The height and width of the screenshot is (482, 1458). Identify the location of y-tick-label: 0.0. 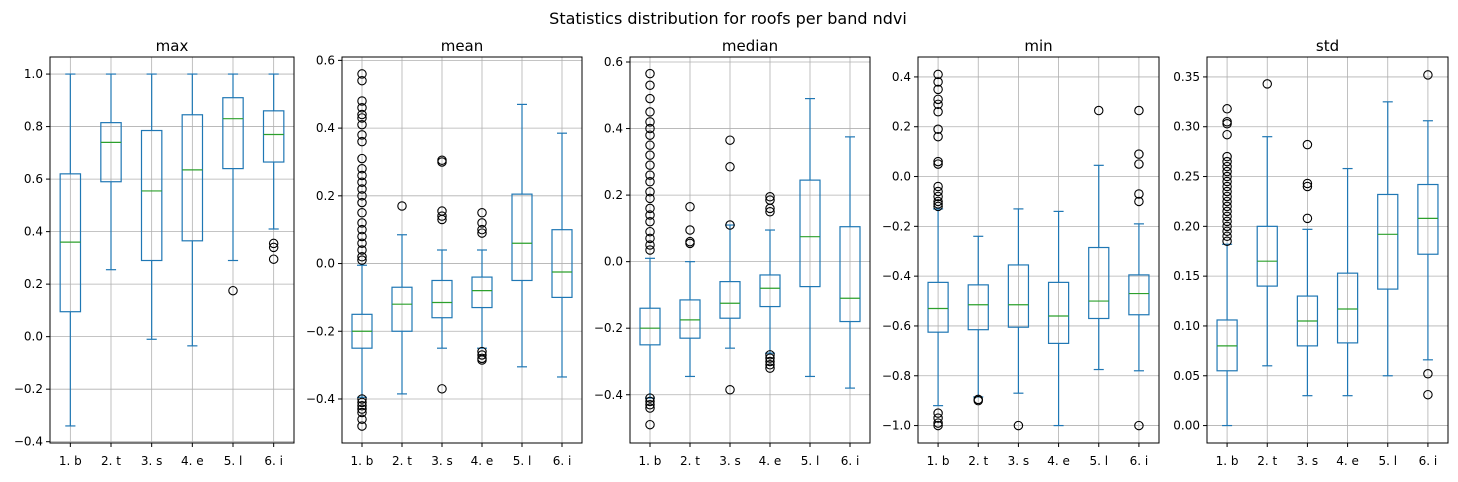
(901, 177).